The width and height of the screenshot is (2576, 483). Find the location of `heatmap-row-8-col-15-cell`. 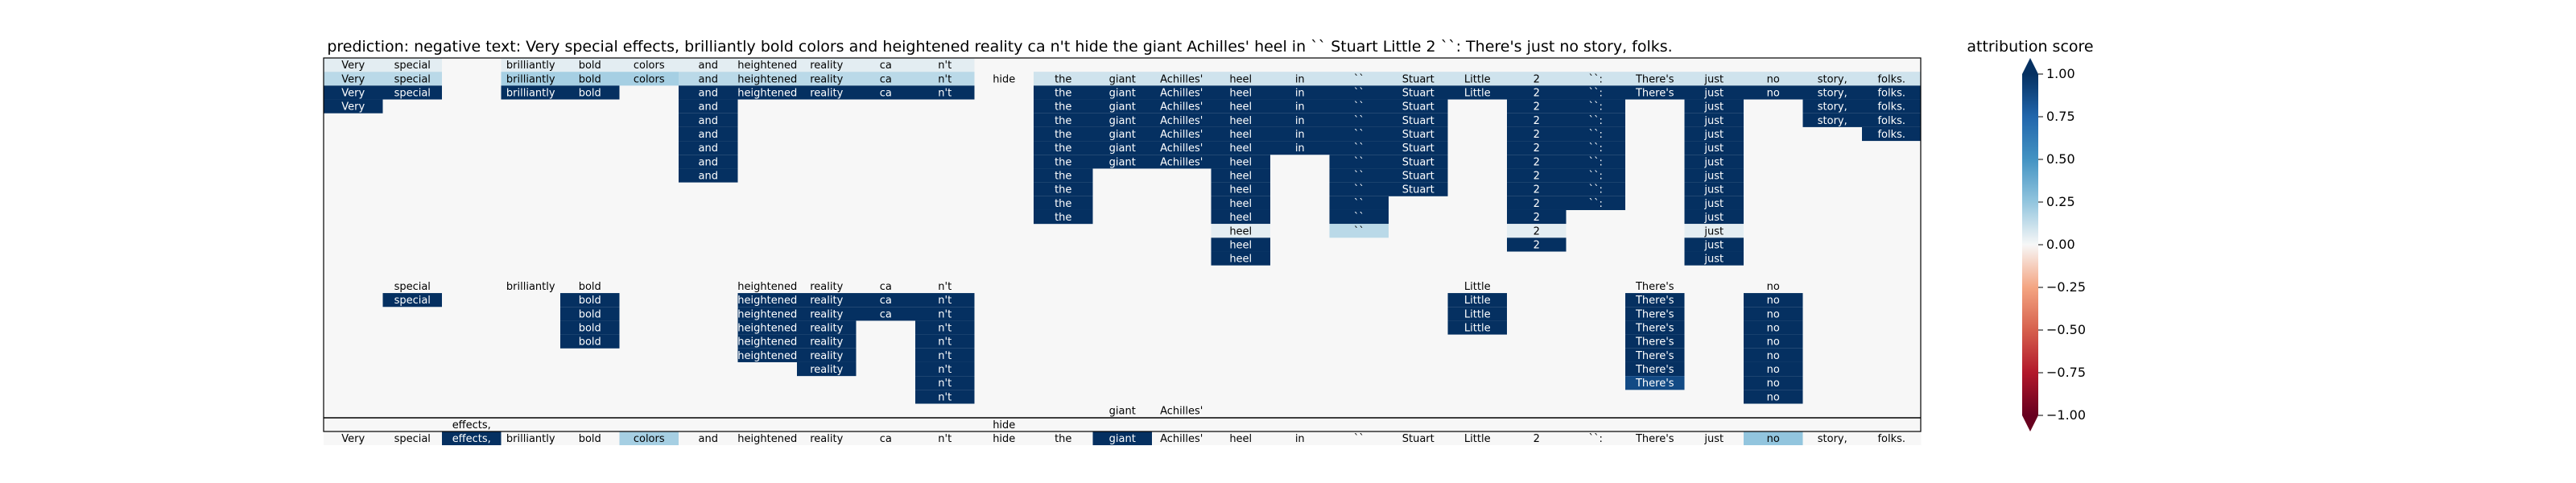

heatmap-row-8-col-15-cell is located at coordinates (1240, 175).